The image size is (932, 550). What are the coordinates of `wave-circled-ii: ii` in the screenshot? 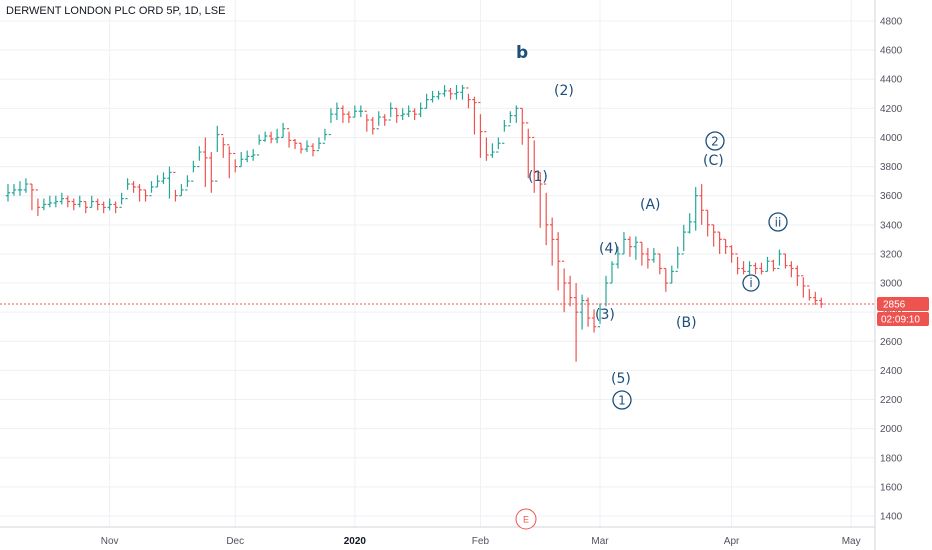 It's located at (778, 223).